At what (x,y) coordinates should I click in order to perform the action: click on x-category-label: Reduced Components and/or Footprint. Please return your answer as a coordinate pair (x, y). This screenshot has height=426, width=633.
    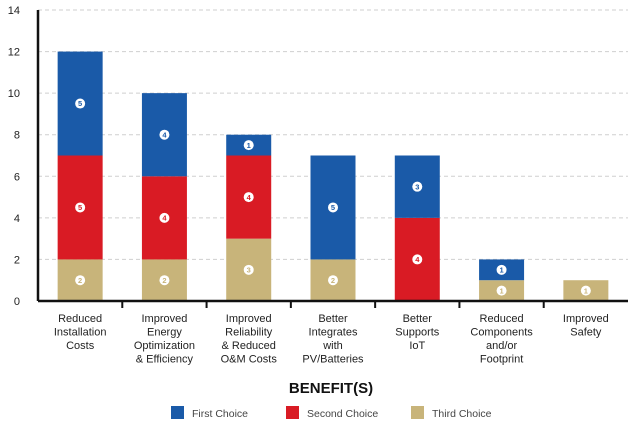
    Looking at the image, I should click on (501, 339).